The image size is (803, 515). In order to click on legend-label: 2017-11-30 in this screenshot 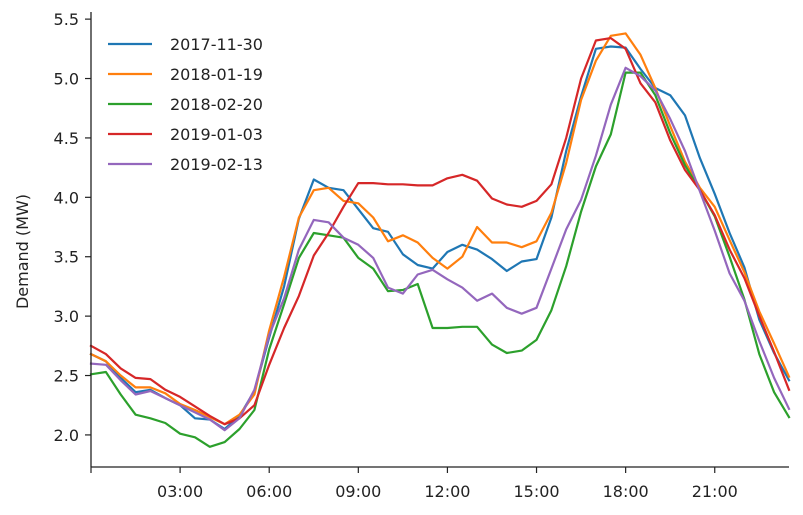, I will do `click(216, 44)`.